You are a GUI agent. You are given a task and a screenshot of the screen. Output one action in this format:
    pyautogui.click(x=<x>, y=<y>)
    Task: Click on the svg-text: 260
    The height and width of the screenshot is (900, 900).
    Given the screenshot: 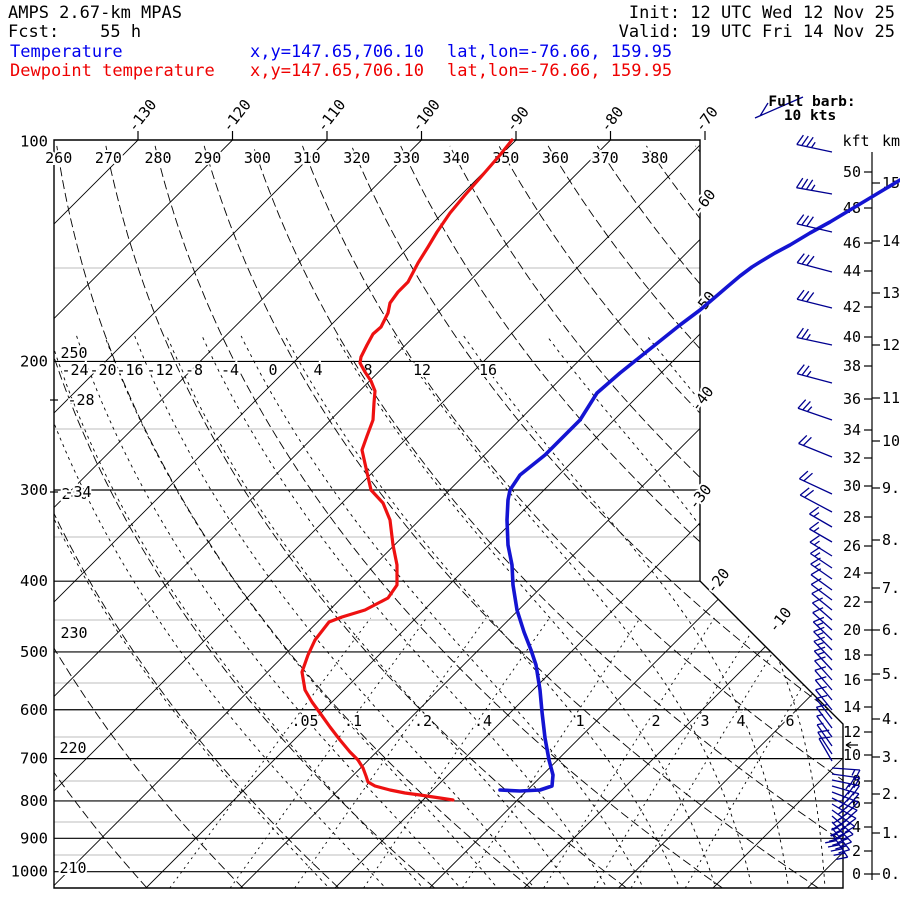 What is the action you would take?
    pyautogui.click(x=58, y=158)
    